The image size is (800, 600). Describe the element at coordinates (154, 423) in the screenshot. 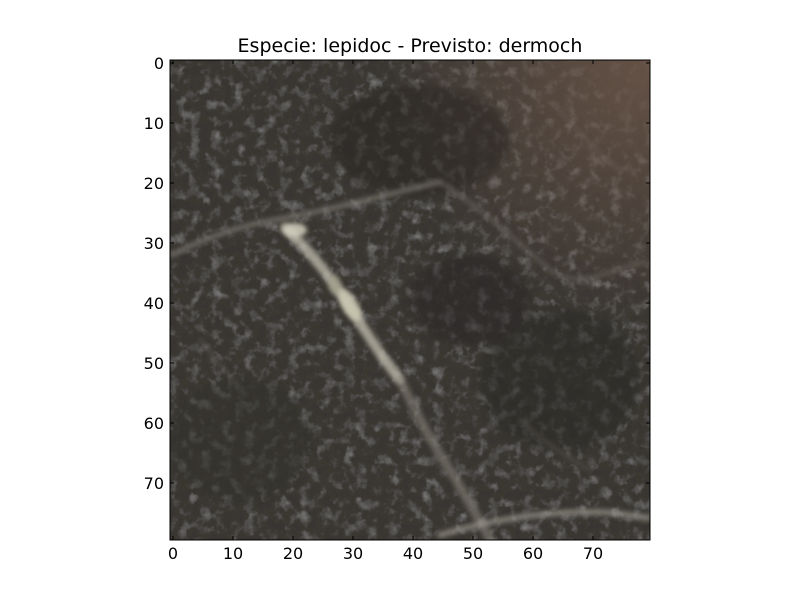

I see `y-tick-label: 60` at that location.